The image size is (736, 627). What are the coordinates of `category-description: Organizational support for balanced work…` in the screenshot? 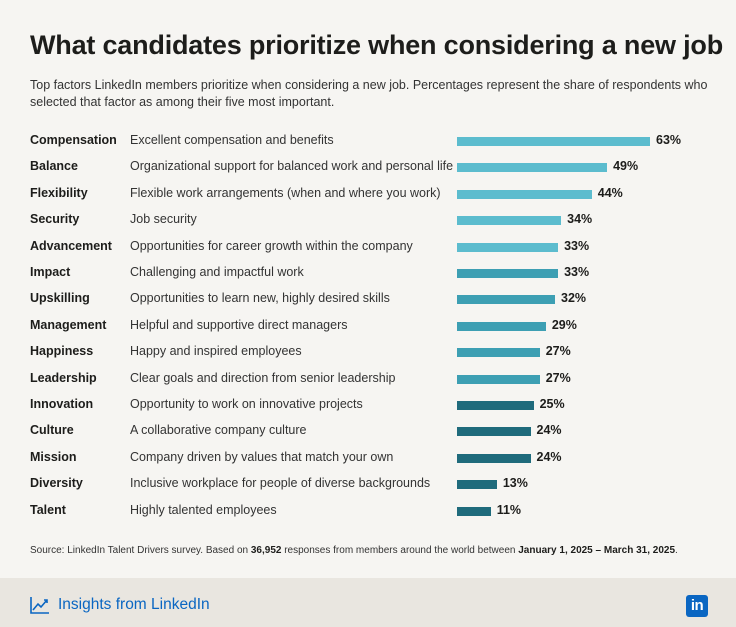 It's located at (292, 166).